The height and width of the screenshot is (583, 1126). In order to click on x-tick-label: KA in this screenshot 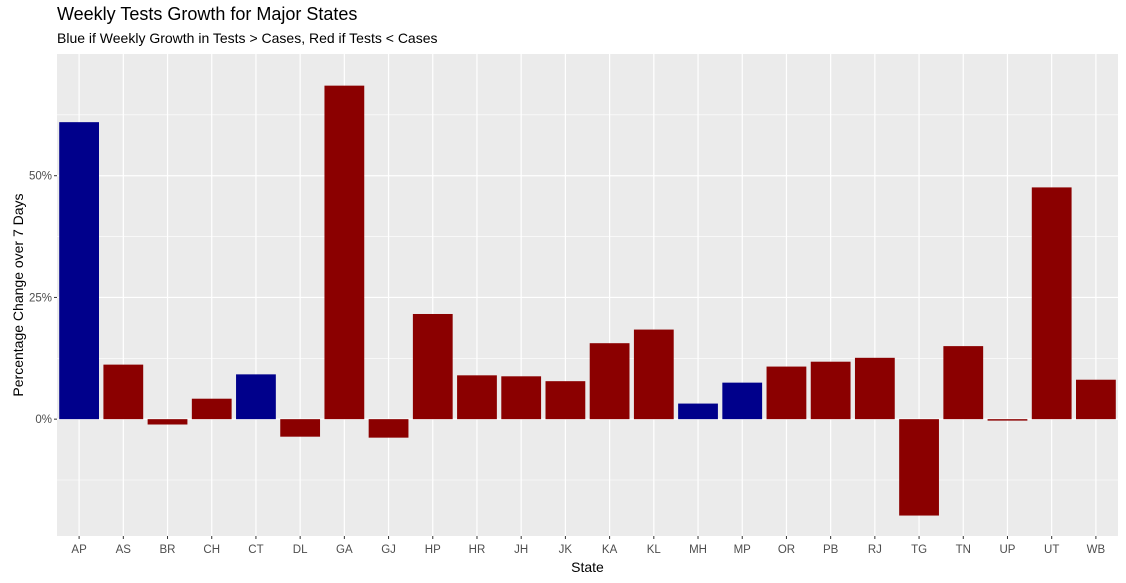, I will do `click(610, 550)`.